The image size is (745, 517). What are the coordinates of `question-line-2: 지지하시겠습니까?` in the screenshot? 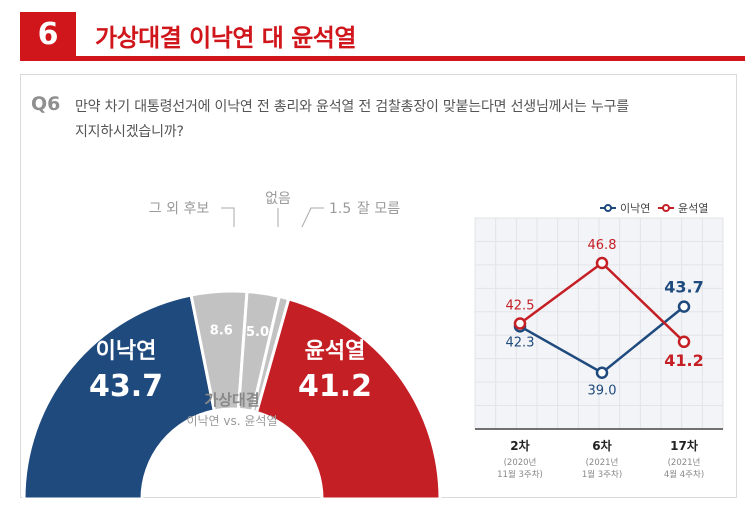 It's located at (129, 132).